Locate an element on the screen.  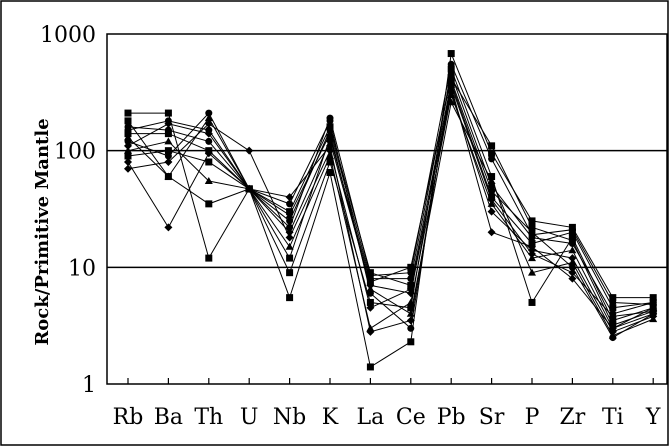
y-tick-label: 1000 is located at coordinates (68, 35).